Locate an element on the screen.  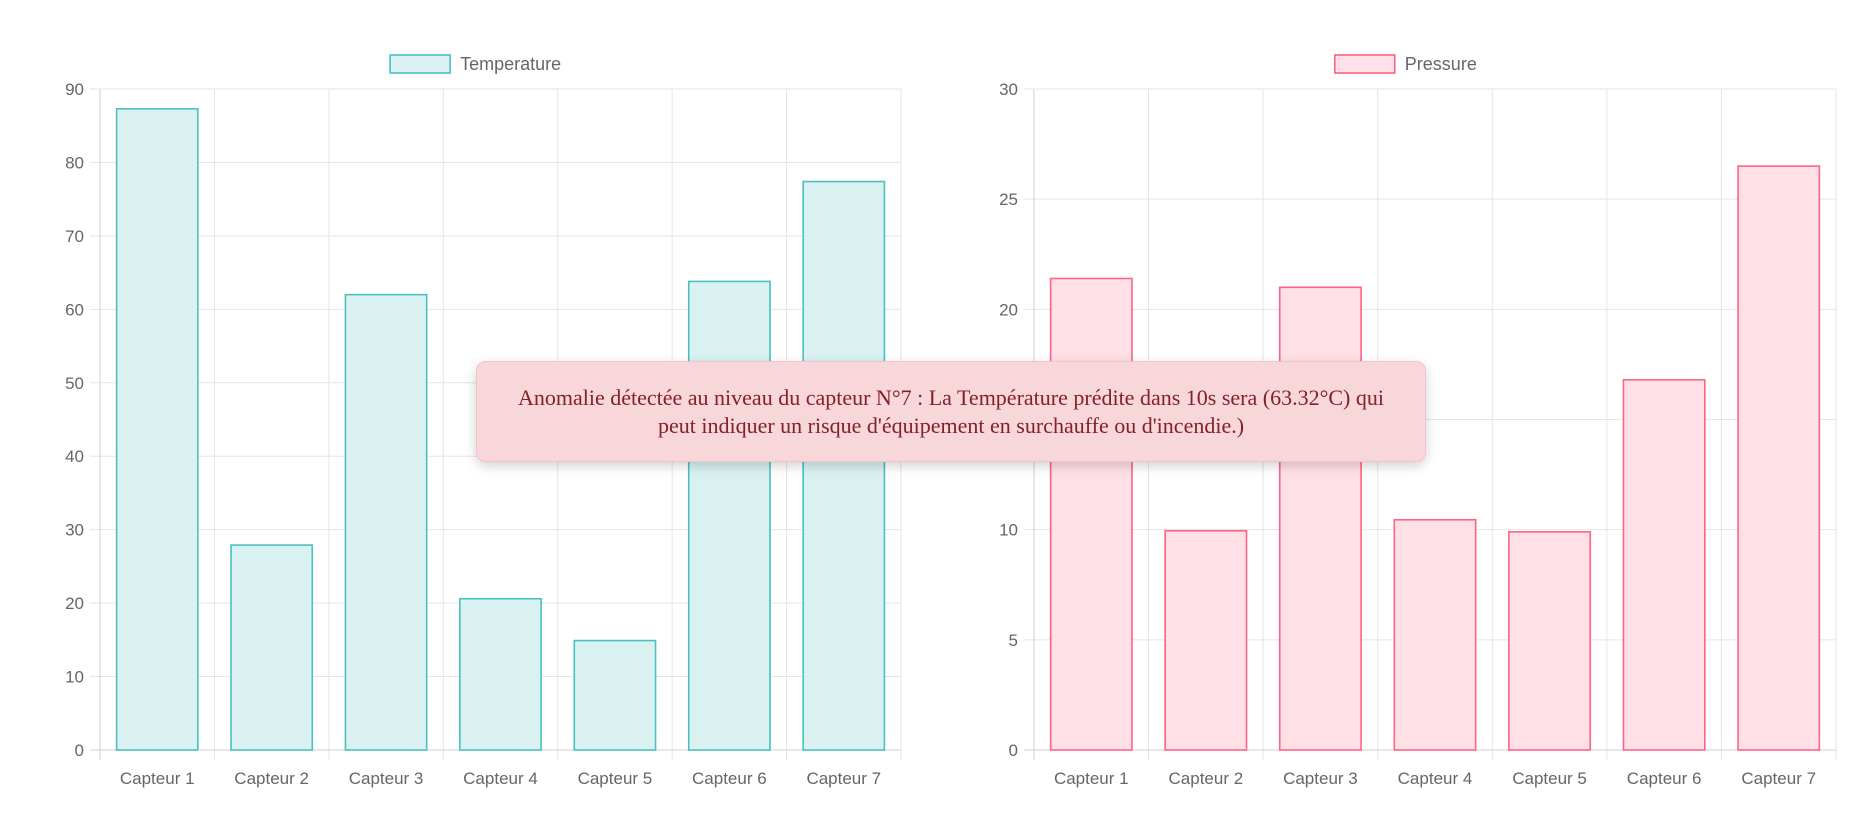
temperature-x-tick-label: Capteur 7 is located at coordinates (843, 778).